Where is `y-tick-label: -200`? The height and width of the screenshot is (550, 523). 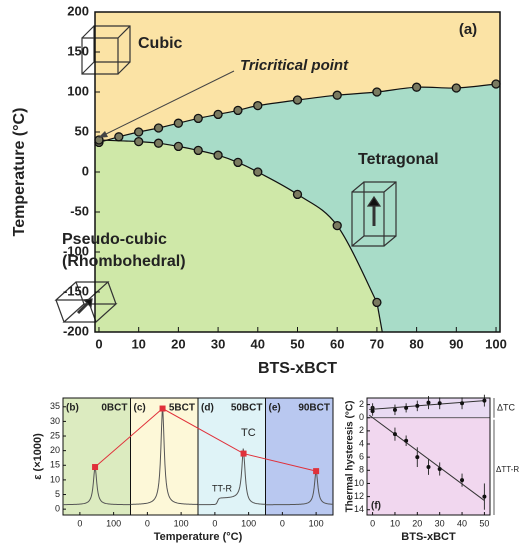 y-tick-label: -200 is located at coordinates (76, 330).